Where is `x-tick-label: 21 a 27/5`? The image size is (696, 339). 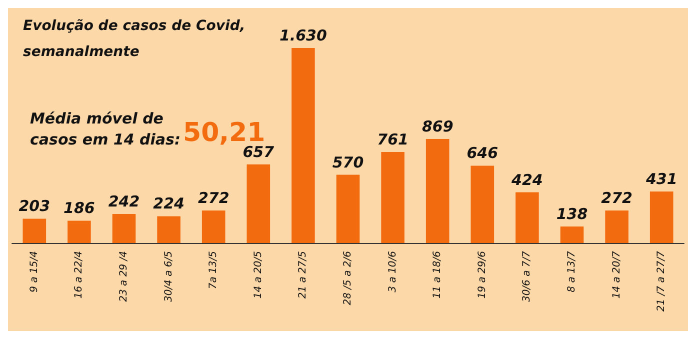
x-tick-label: 21 a 27/5 is located at coordinates (303, 275).